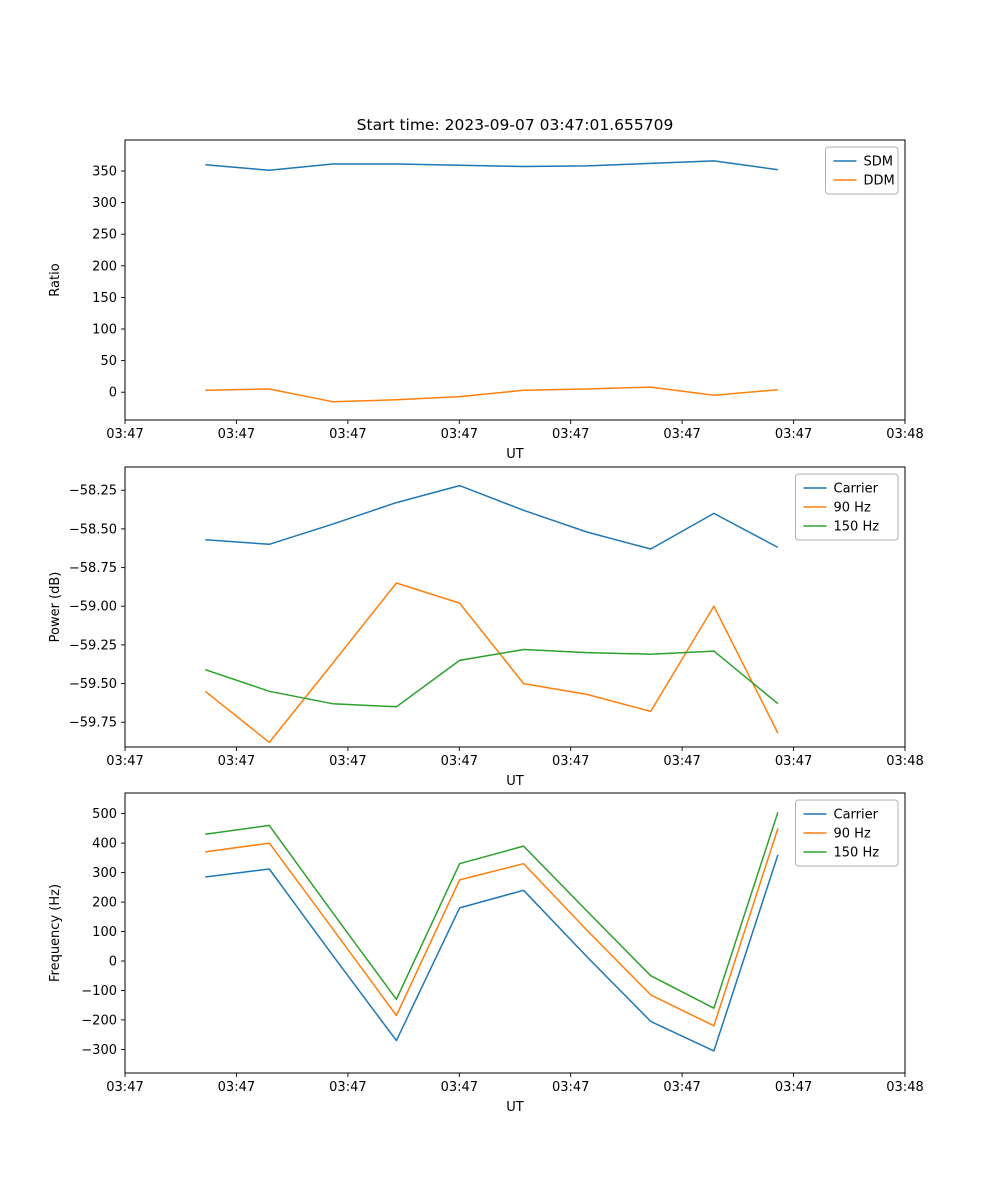  Describe the element at coordinates (108, 361) in the screenshot. I see `y-tick-label: 50` at that location.